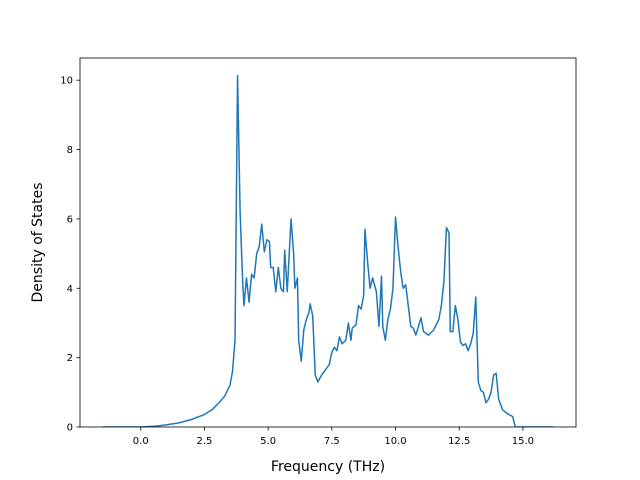  Describe the element at coordinates (395, 441) in the screenshot. I see `x-tick-label: 10.0` at that location.